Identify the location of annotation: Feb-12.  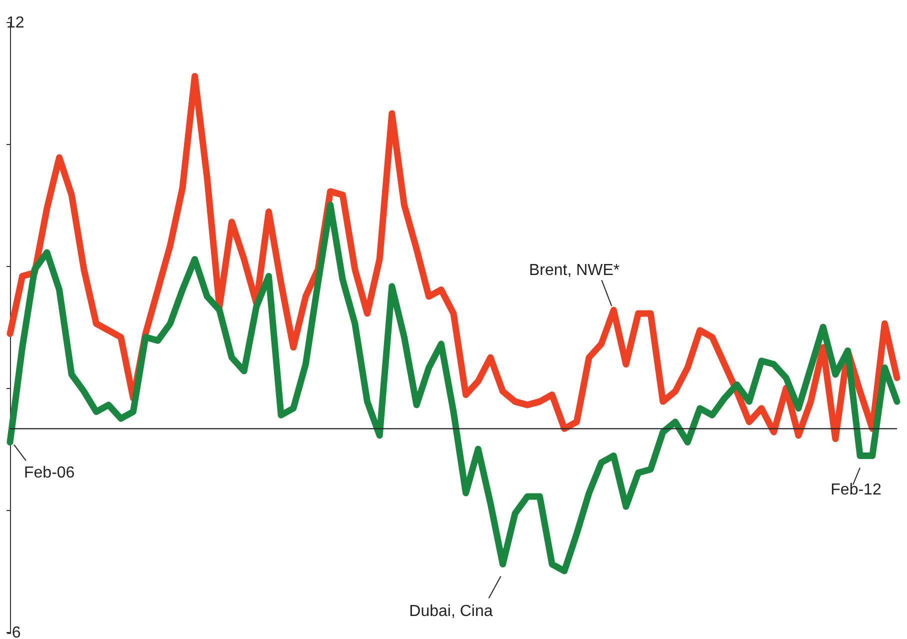
(856, 490).